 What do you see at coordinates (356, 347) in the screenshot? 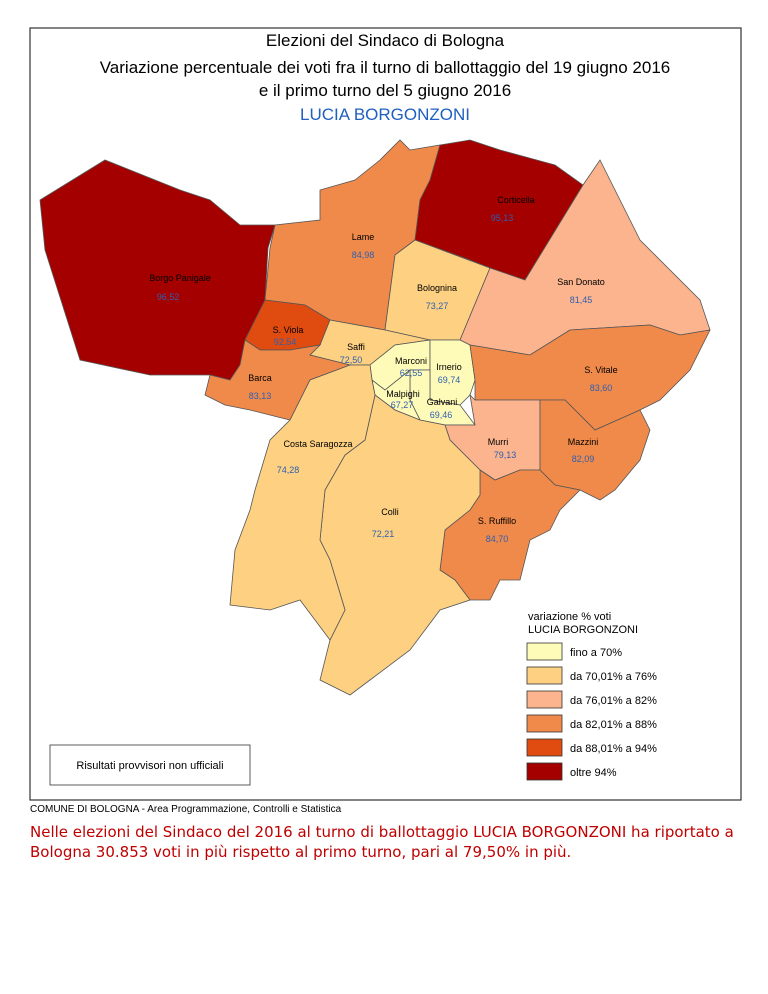
I see `zone-name: Saffi` at bounding box center [356, 347].